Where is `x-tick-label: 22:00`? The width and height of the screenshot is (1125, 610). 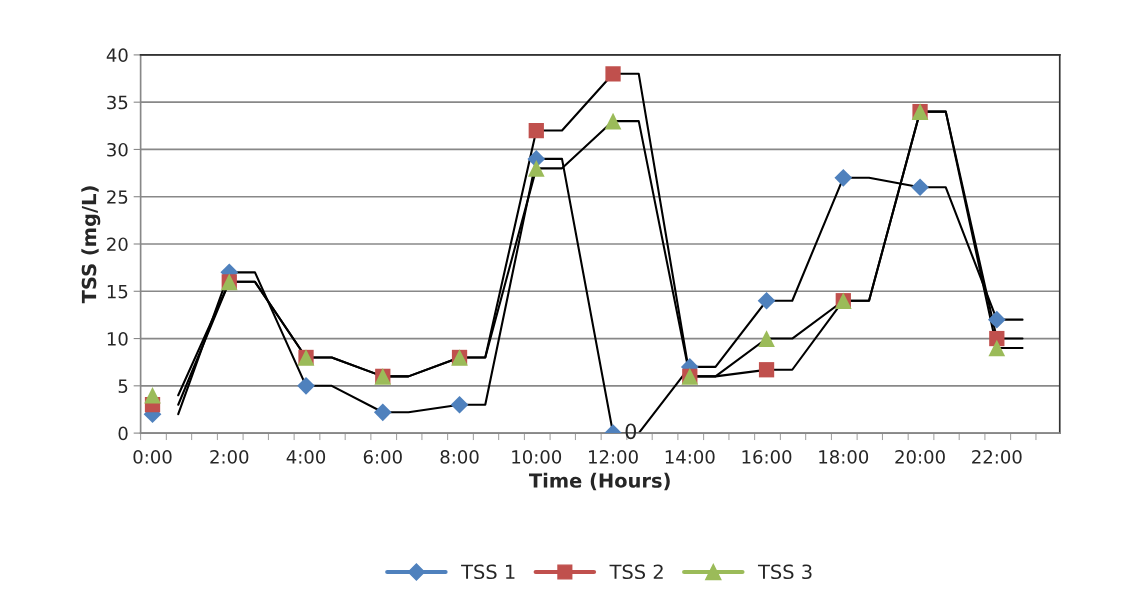 x-tick-label: 22:00 is located at coordinates (997, 457).